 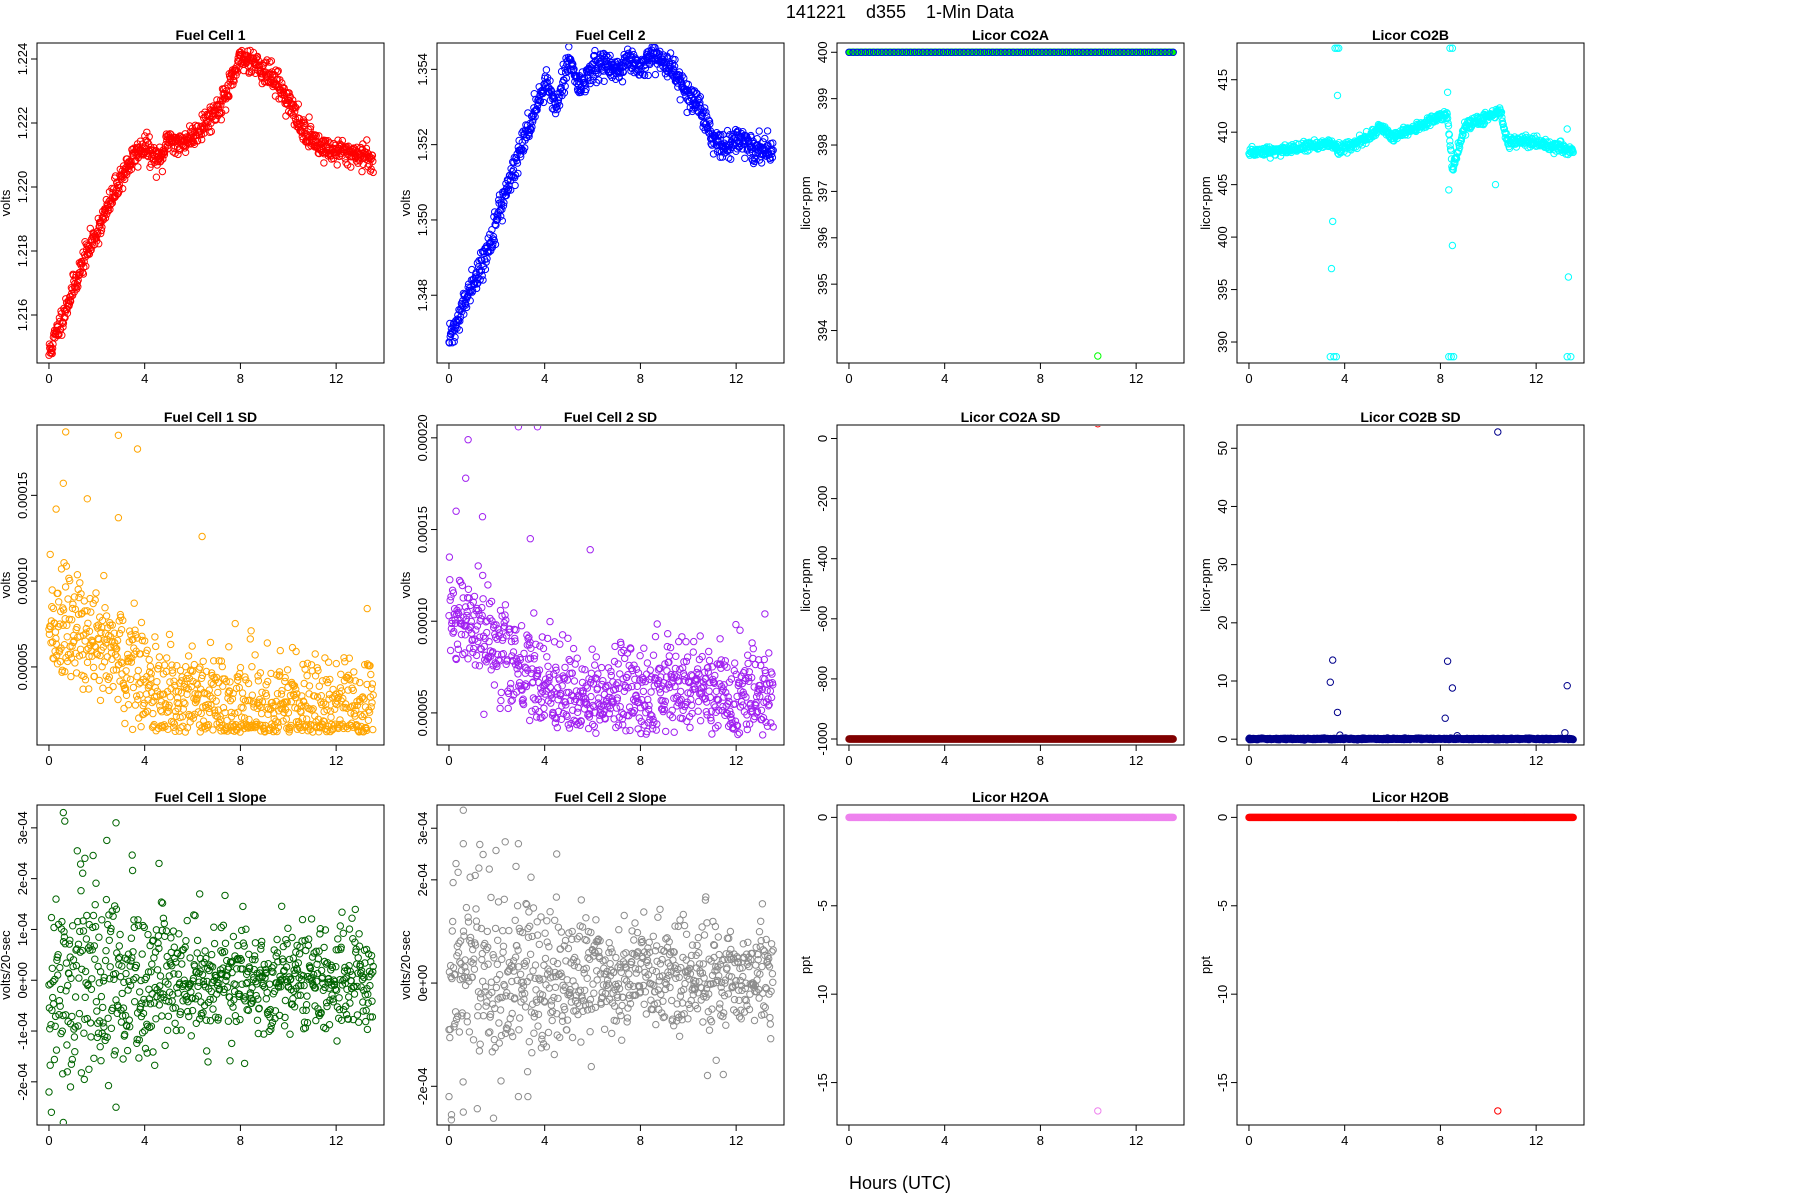 I want to click on y-tick-label: 410, so click(x=1222, y=132).